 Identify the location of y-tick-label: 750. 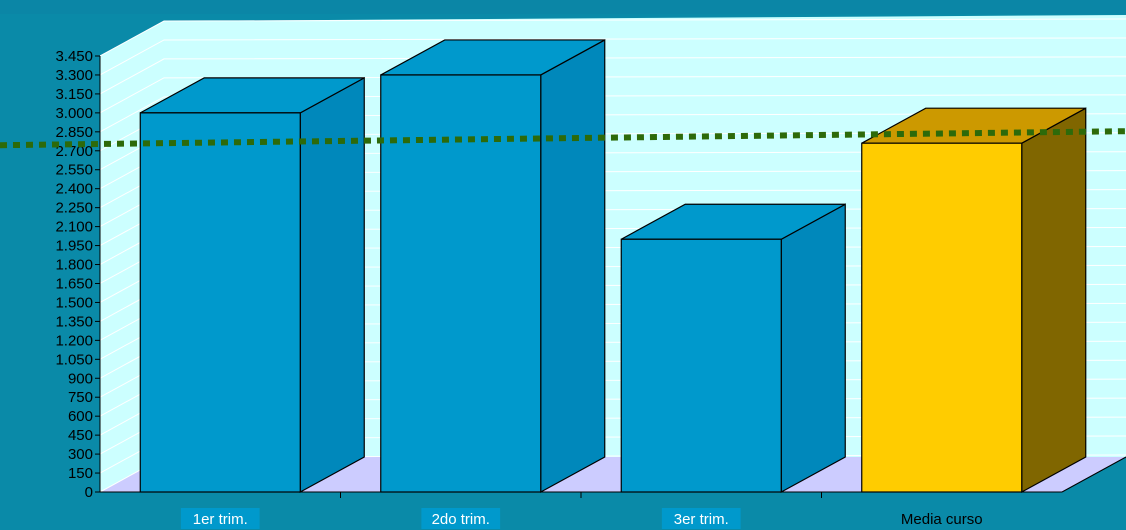
(80, 397).